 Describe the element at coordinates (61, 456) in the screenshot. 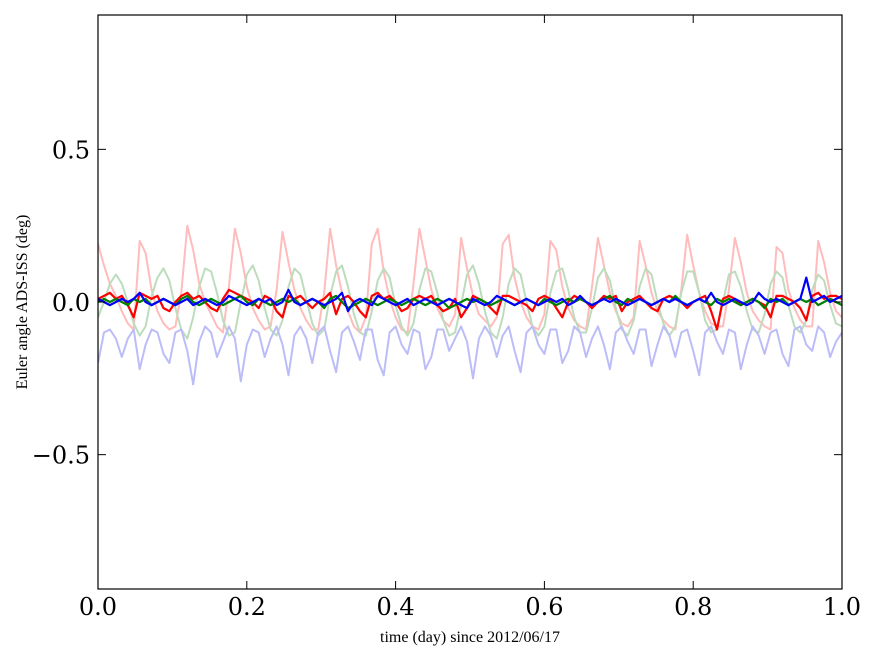

I see `y-tick-label: −0.5` at that location.